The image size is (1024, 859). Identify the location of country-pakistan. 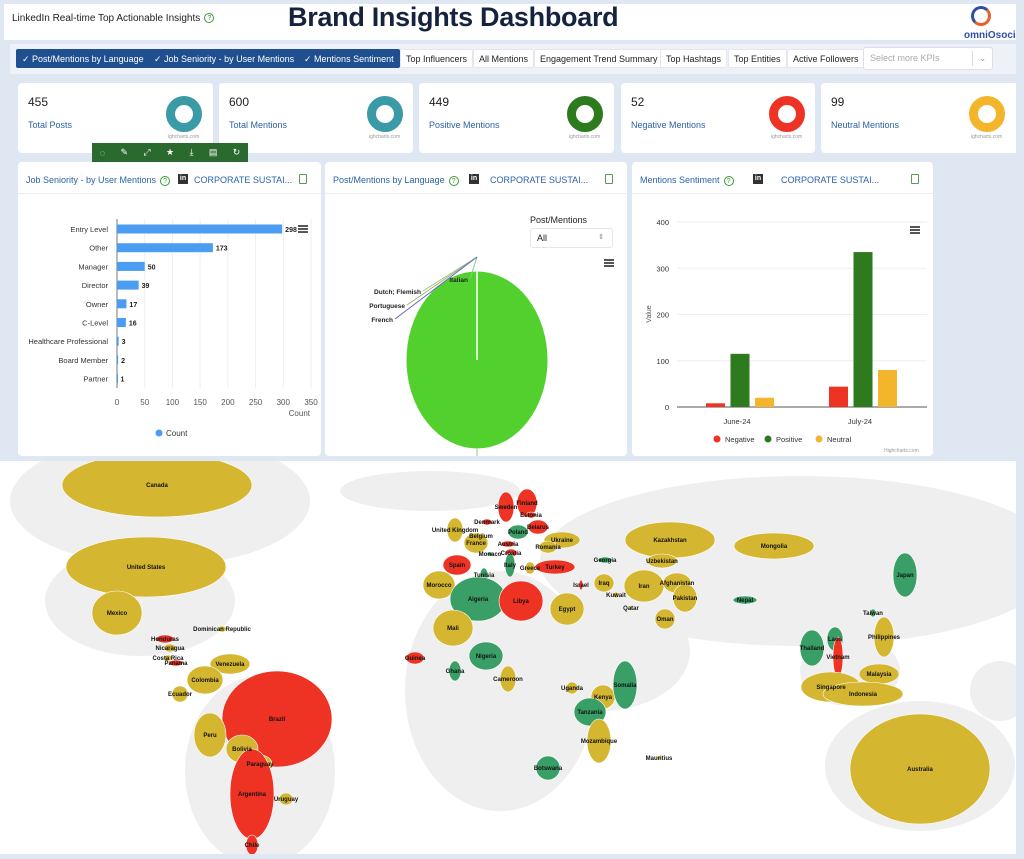
(685, 598).